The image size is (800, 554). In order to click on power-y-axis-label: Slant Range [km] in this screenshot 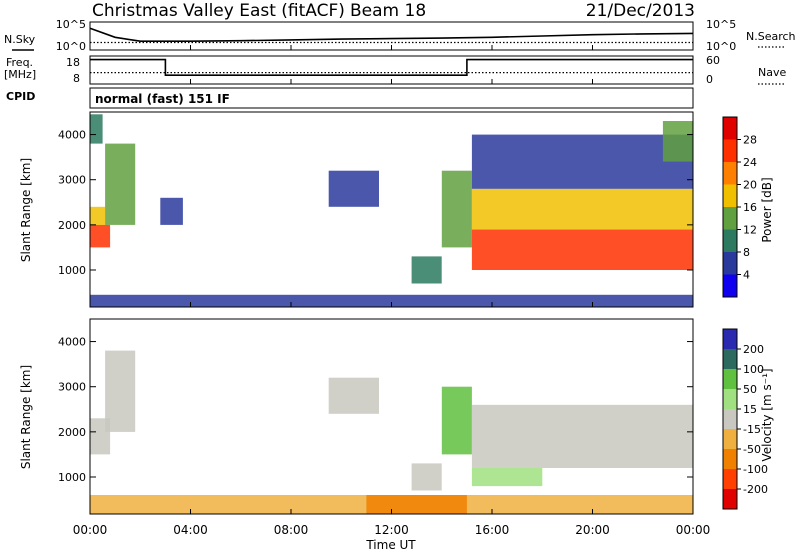, I will do `click(26, 210)`.